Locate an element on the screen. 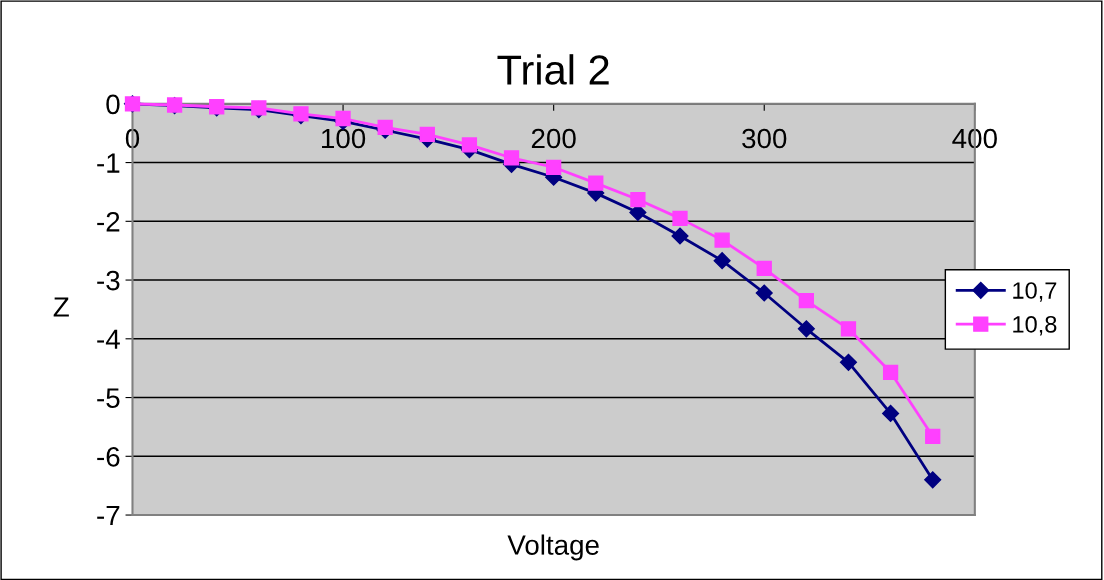 The image size is (1104, 580). y-tick-label: -3 is located at coordinates (108, 280).